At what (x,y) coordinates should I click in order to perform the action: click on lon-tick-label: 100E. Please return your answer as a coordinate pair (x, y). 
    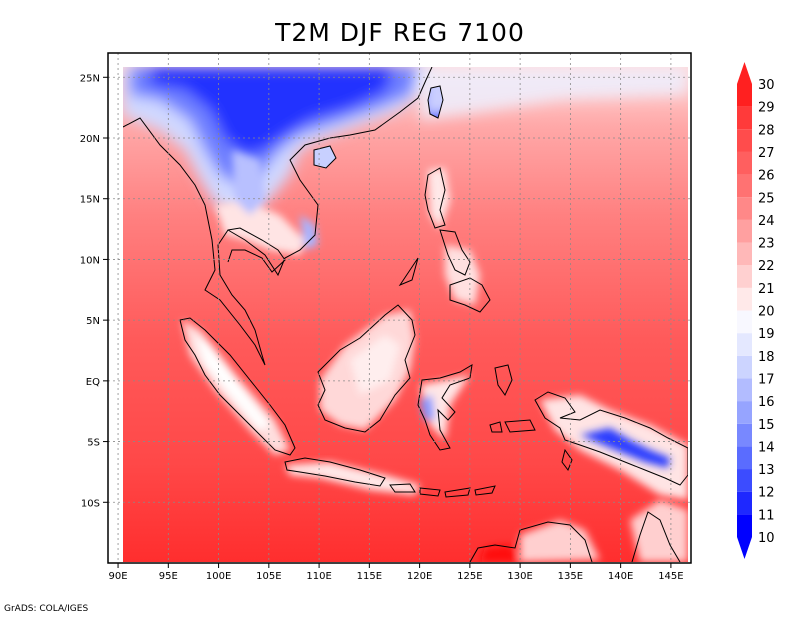
    Looking at the image, I should click on (218, 576).